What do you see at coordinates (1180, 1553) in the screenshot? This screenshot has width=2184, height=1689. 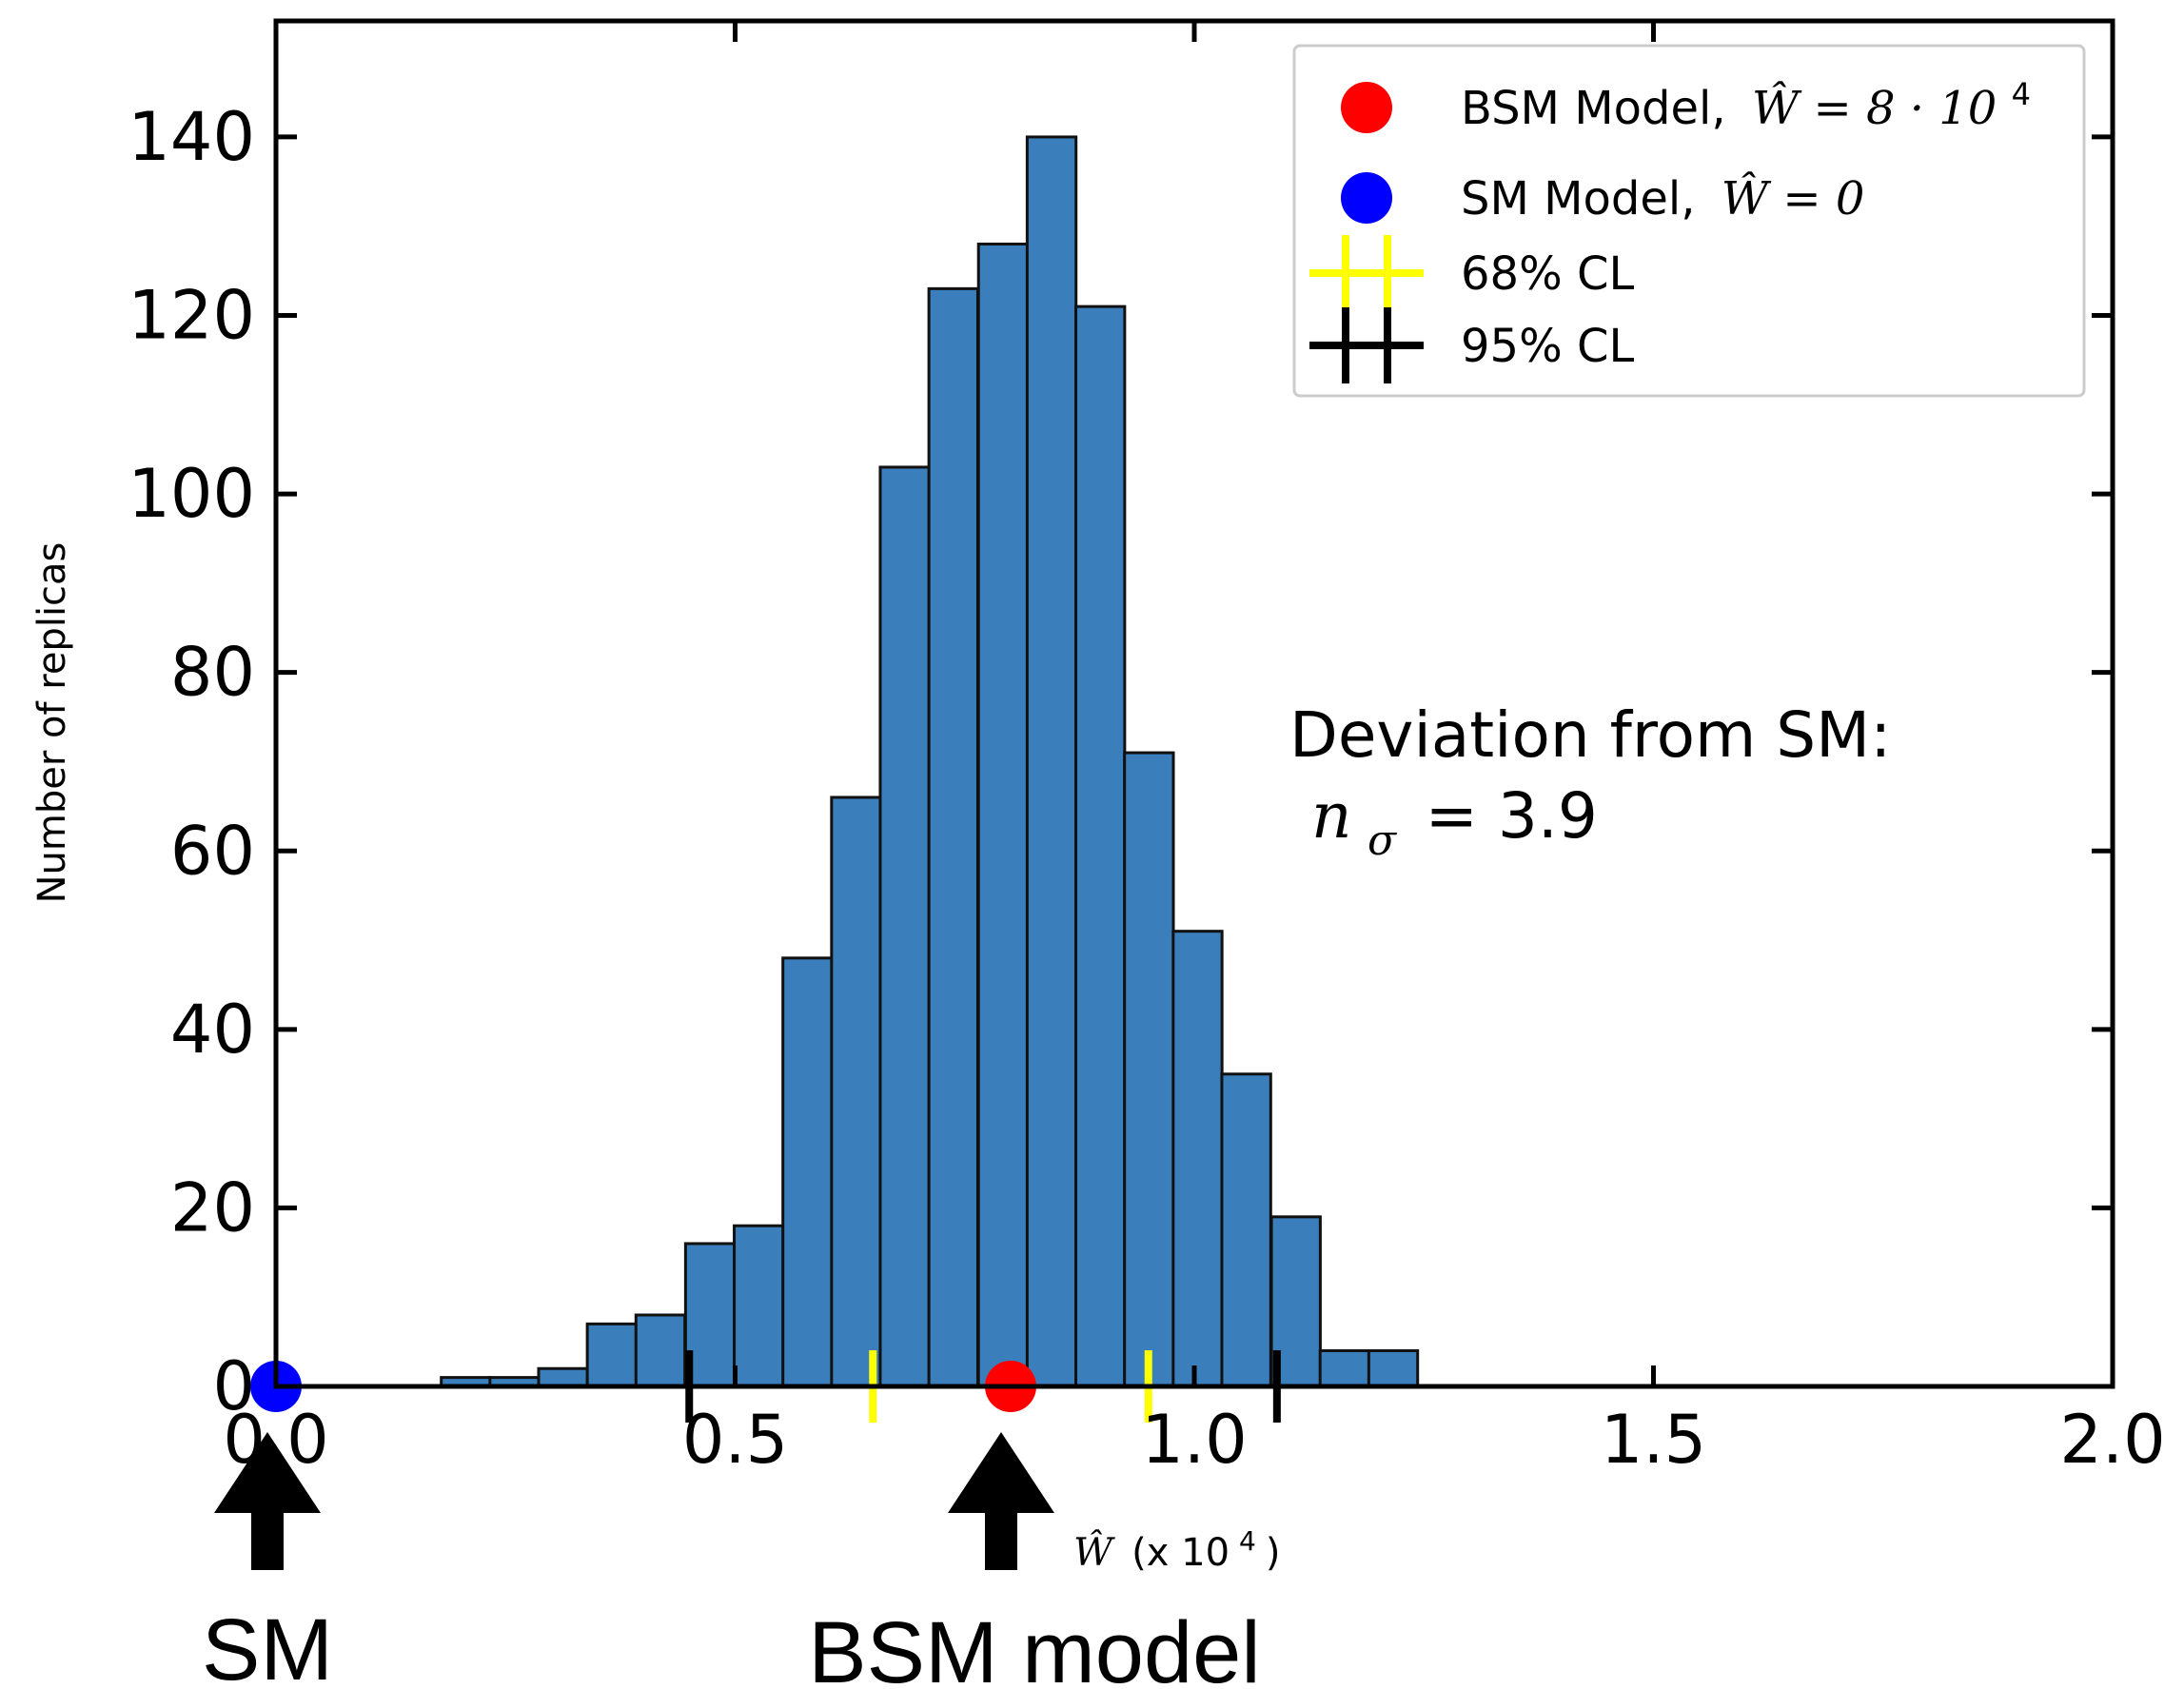 I see `w-unit-text: (x 10` at bounding box center [1180, 1553].